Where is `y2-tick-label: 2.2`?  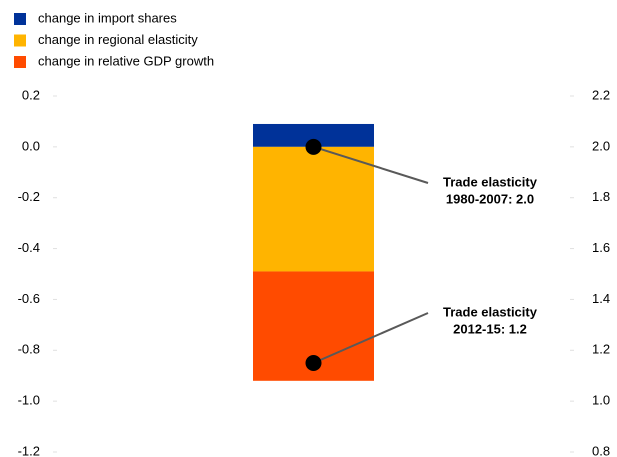 y2-tick-label: 2.2 is located at coordinates (601, 94).